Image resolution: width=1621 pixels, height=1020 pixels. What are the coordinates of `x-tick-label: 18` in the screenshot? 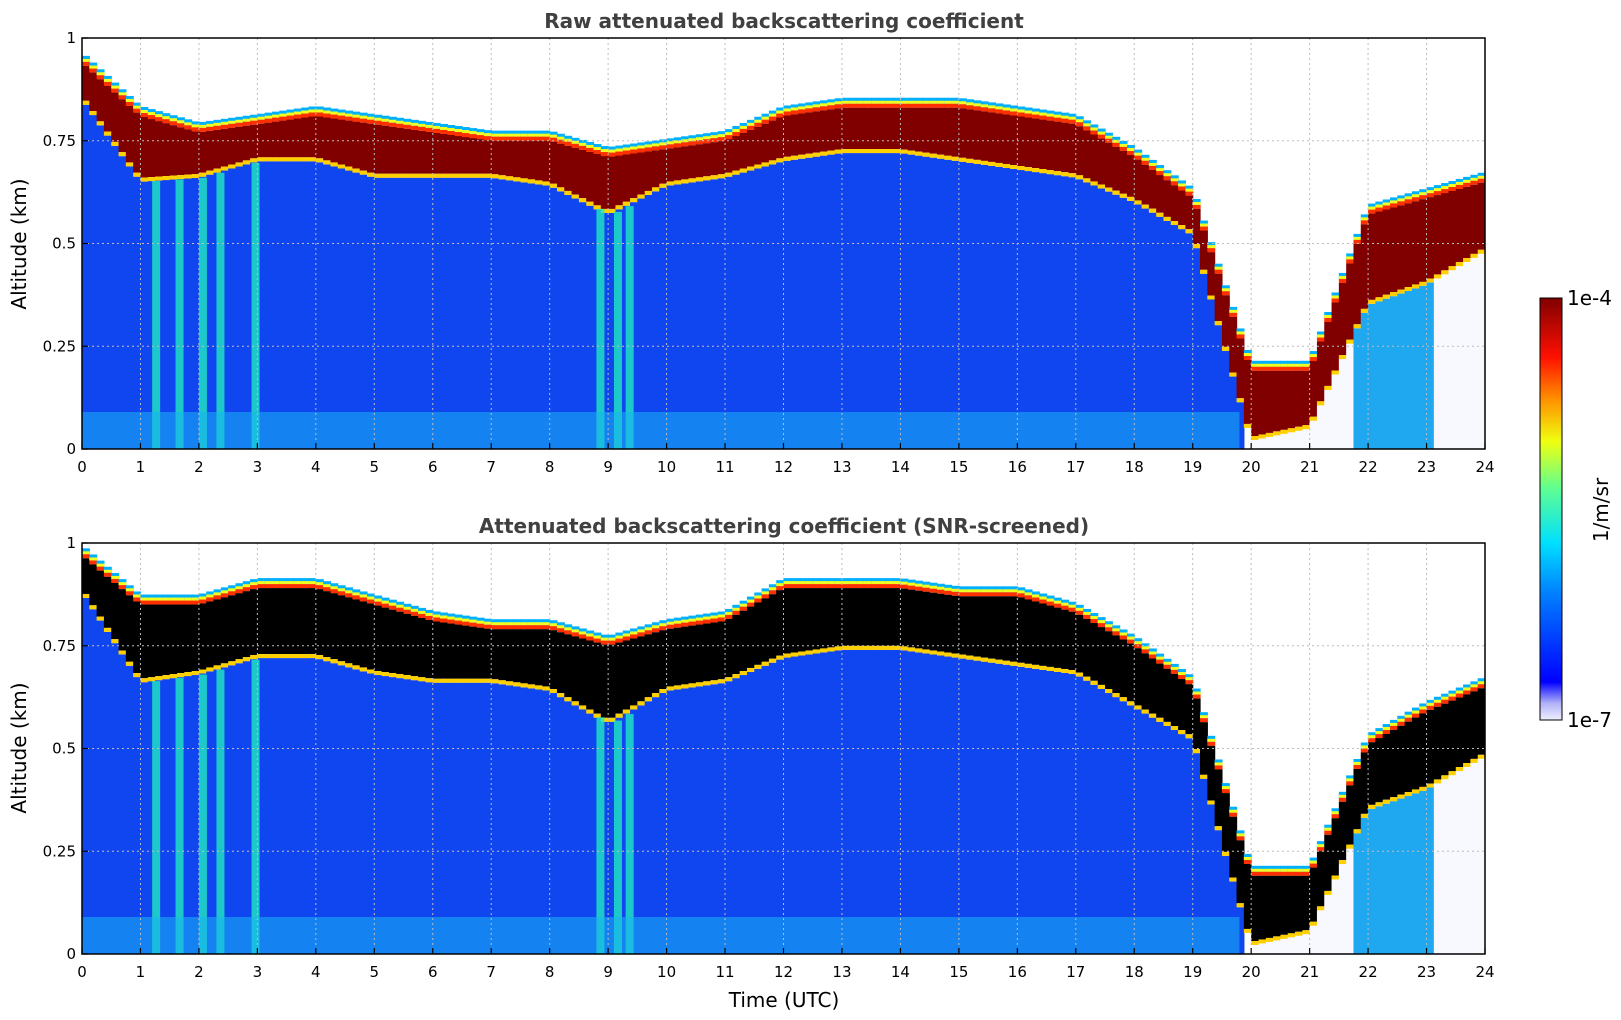 It's located at (1134, 972).